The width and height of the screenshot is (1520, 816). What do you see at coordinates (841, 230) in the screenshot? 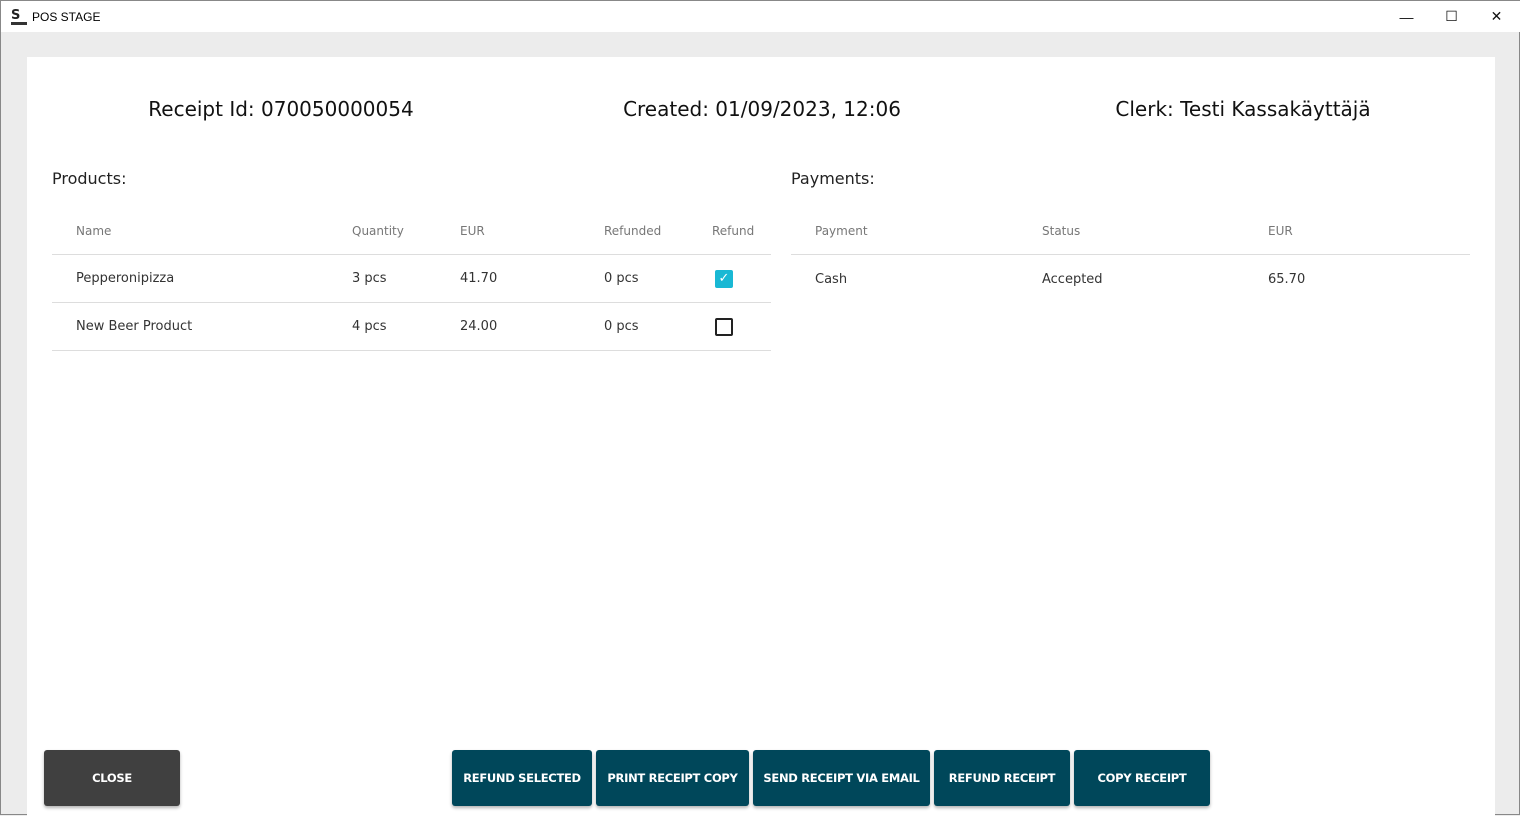
I see `col-payment: Payment` at bounding box center [841, 230].